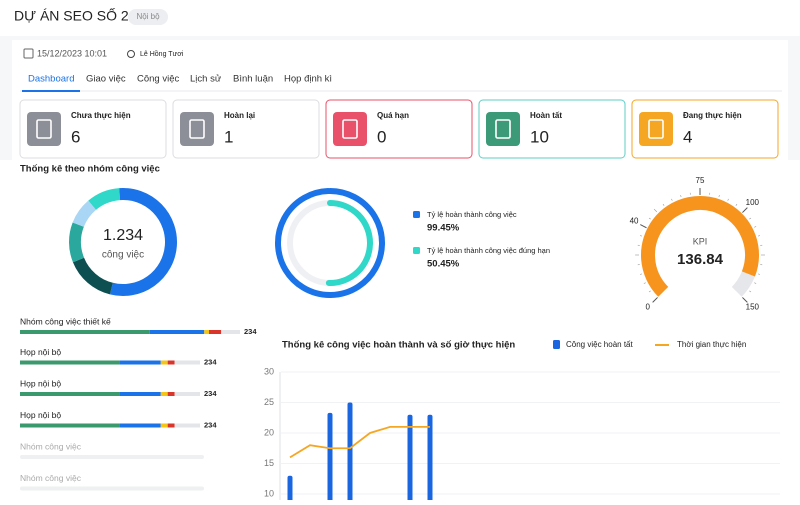  What do you see at coordinates (308, 79) in the screenshot?
I see `tab: Họp định kì` at bounding box center [308, 79].